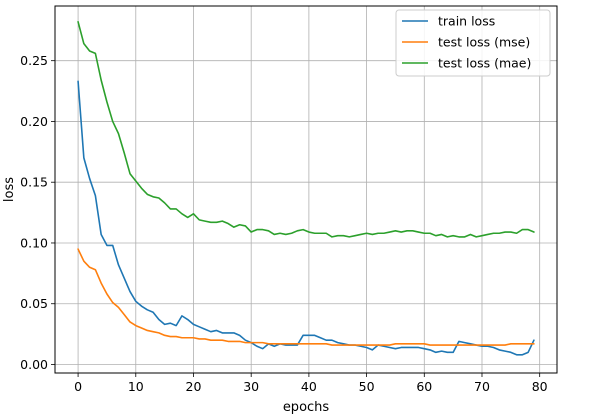 The height and width of the screenshot is (418, 603). Describe the element at coordinates (309, 386) in the screenshot. I see `x-tick-label: 40` at that location.